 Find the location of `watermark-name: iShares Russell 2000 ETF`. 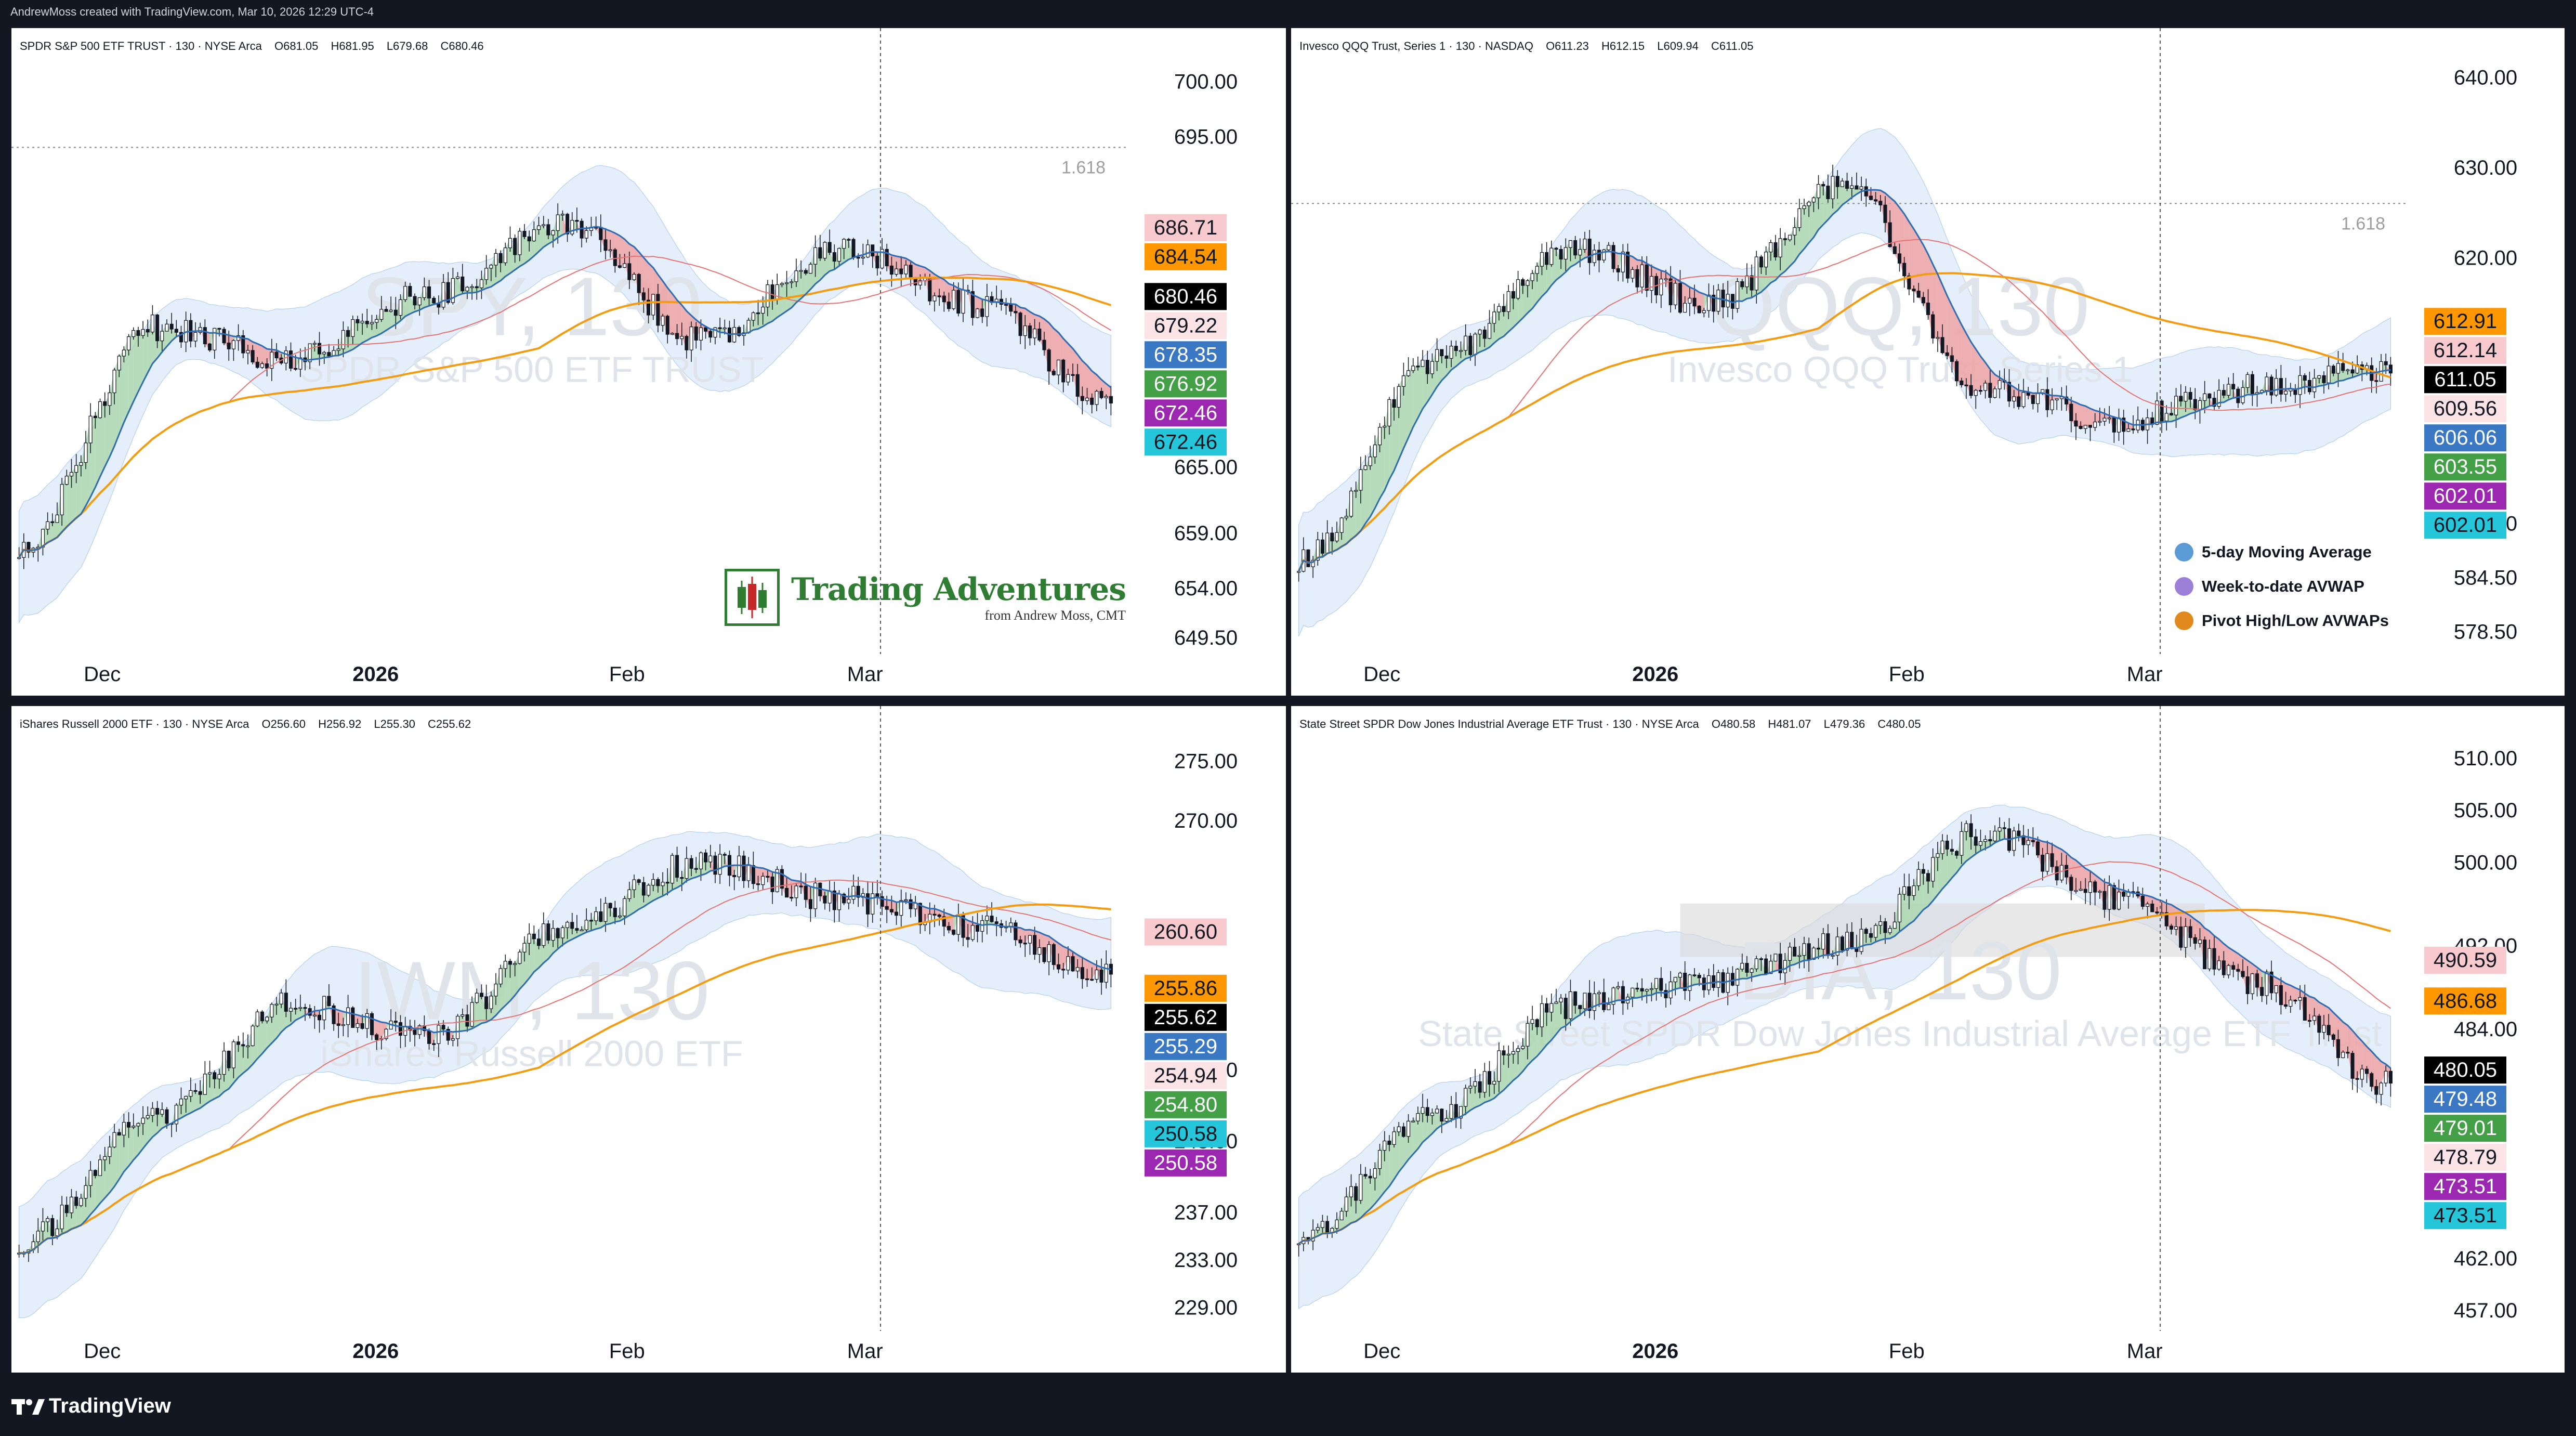

watermark-name: iShares Russell 2000 ETF is located at coordinates (532, 1054).